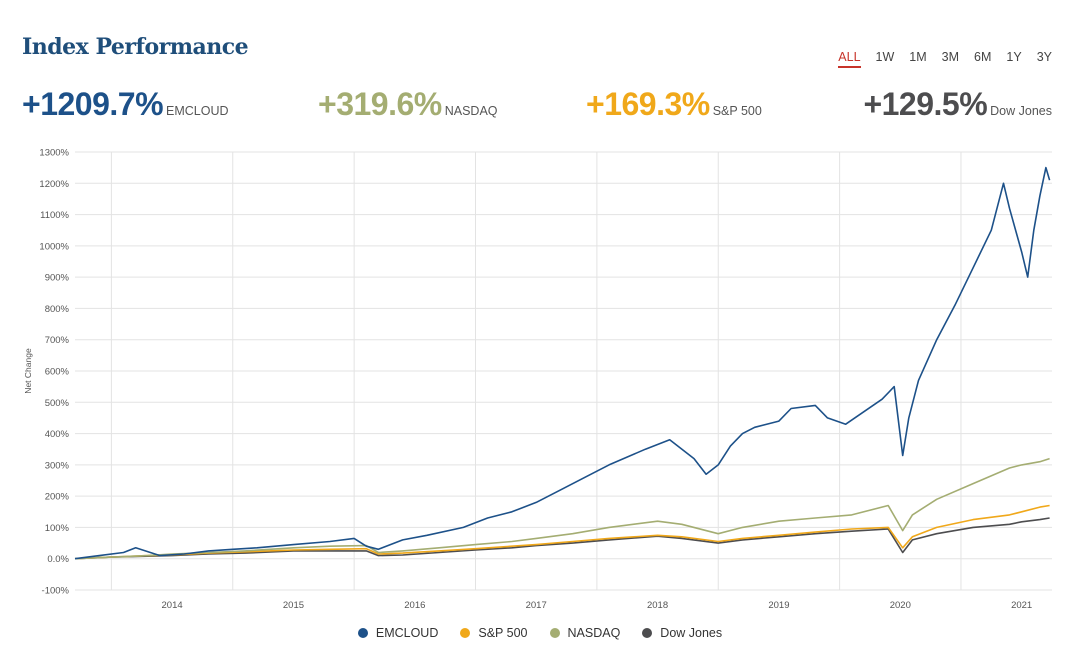 This screenshot has height=667, width=1080. What do you see at coordinates (57, 465) in the screenshot?
I see `y-tick-label: 300%` at bounding box center [57, 465].